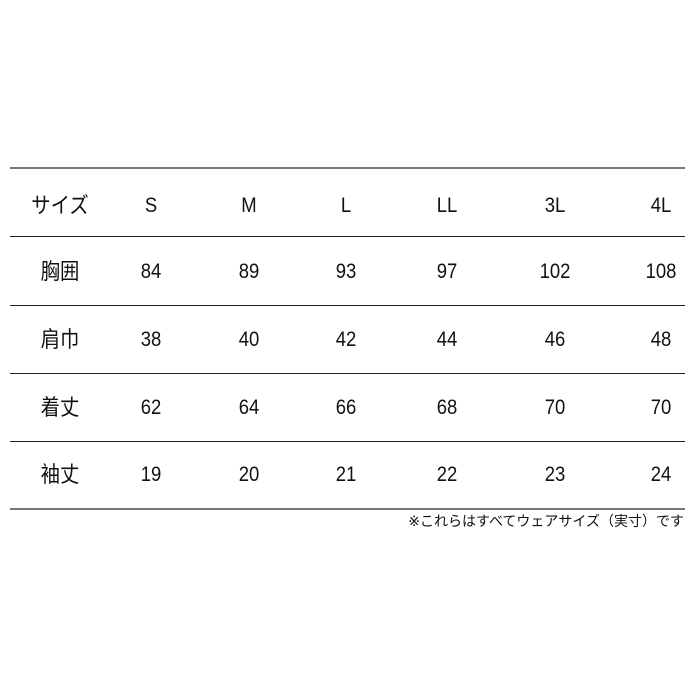 Image resolution: width=700 pixels, height=700 pixels. Describe the element at coordinates (447, 407) in the screenshot. I see `table-cell: 68` at that location.